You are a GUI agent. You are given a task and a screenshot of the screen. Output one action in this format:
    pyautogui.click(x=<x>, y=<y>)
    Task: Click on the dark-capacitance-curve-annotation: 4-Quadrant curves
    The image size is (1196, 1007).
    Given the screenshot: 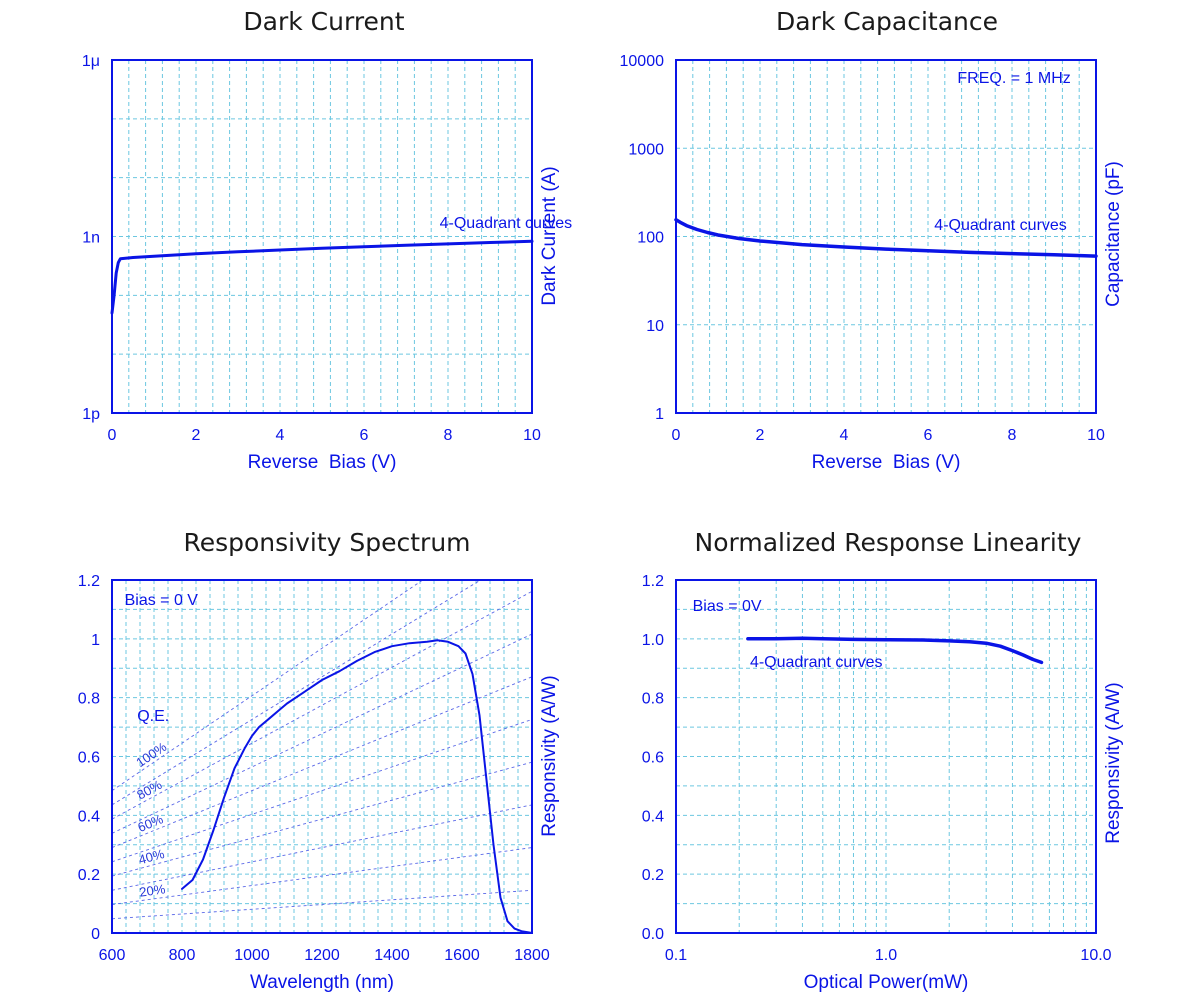 What is the action you would take?
    pyautogui.click(x=1000, y=225)
    